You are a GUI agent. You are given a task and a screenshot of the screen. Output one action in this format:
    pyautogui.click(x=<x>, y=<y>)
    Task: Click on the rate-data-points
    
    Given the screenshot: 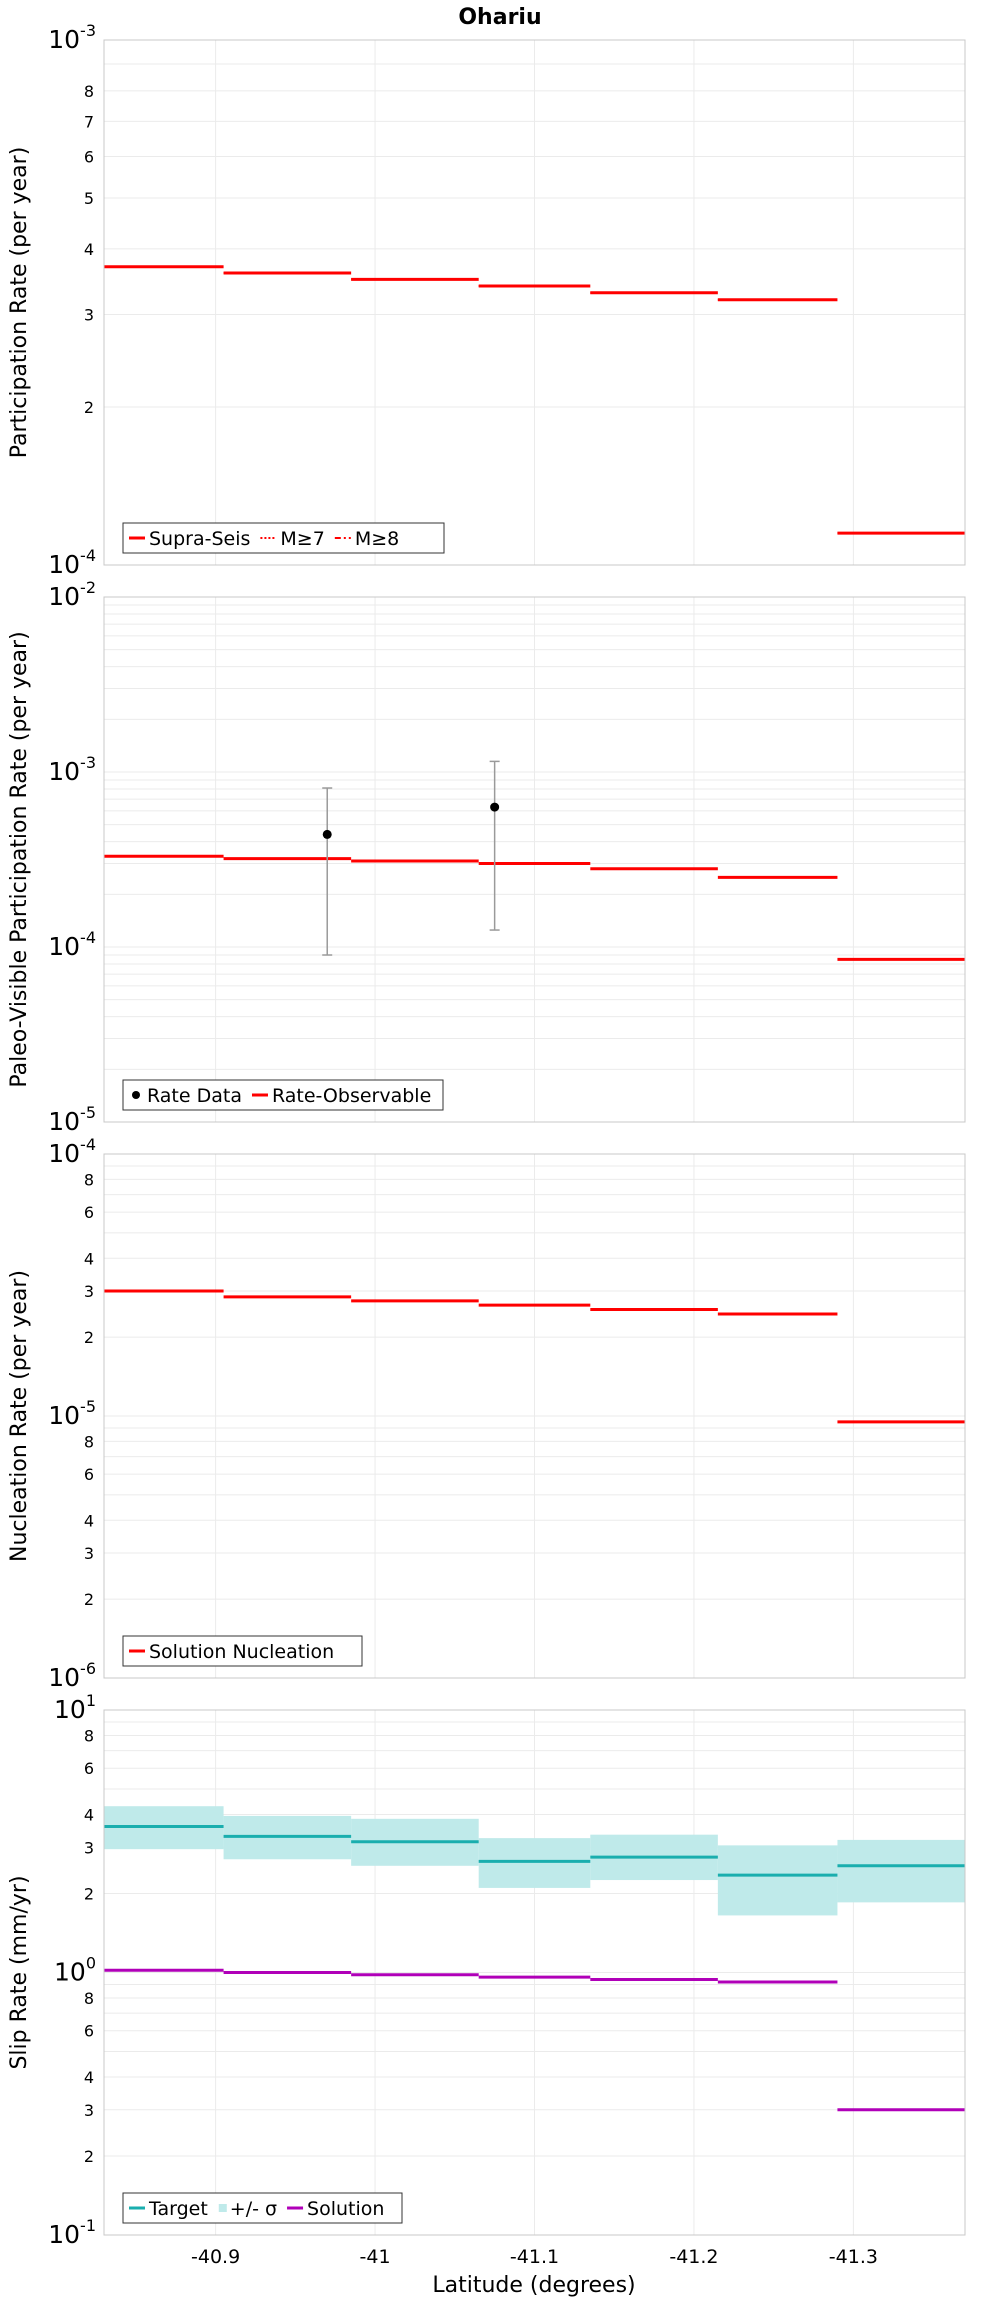 What is the action you would take?
    pyautogui.click(x=411, y=858)
    